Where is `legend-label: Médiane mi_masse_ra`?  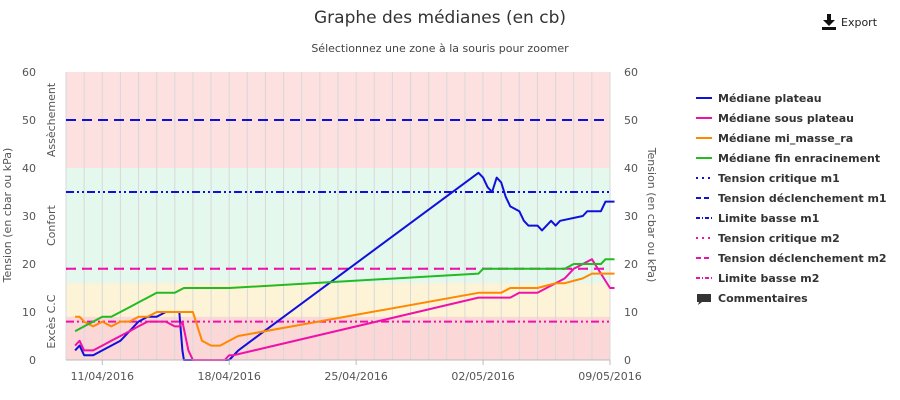 legend-label: Médiane mi_masse_ra is located at coordinates (786, 138).